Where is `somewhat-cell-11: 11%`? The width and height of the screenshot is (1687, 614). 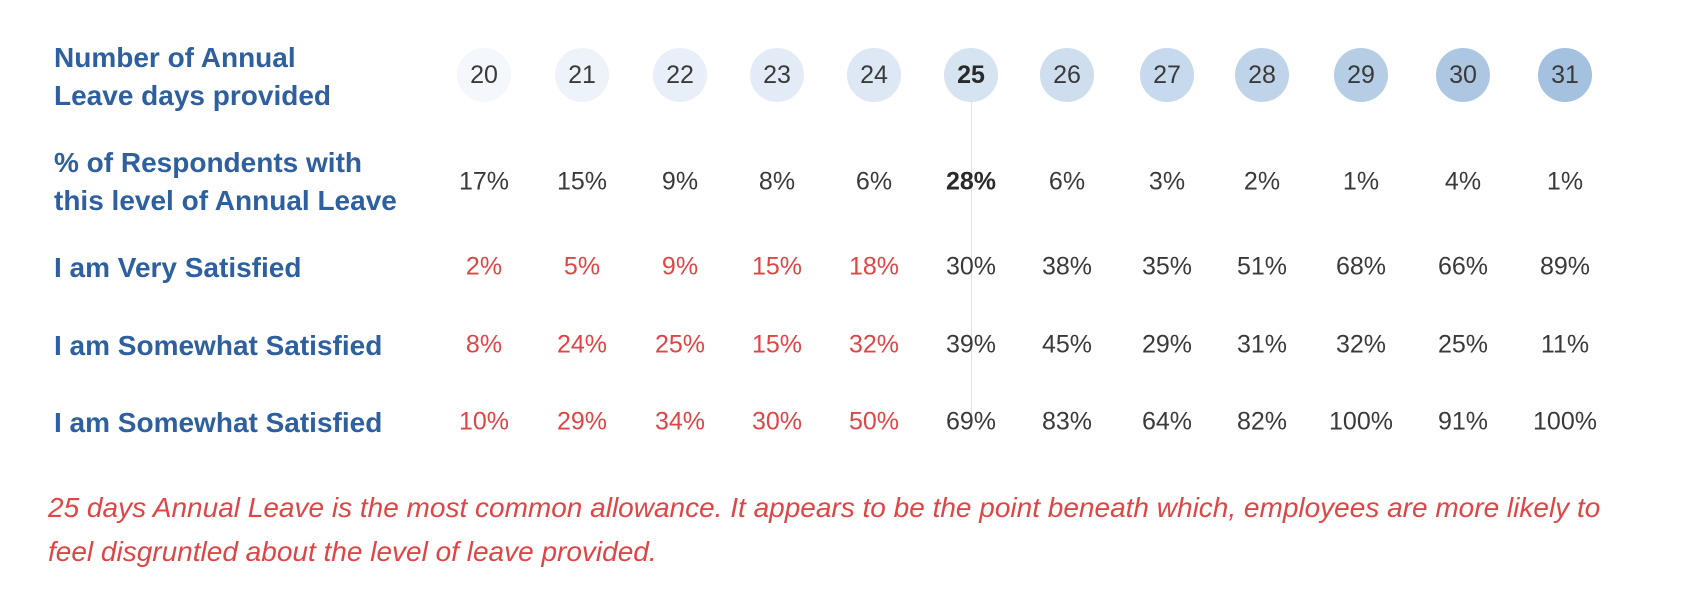 somewhat-cell-11: 11% is located at coordinates (1565, 344).